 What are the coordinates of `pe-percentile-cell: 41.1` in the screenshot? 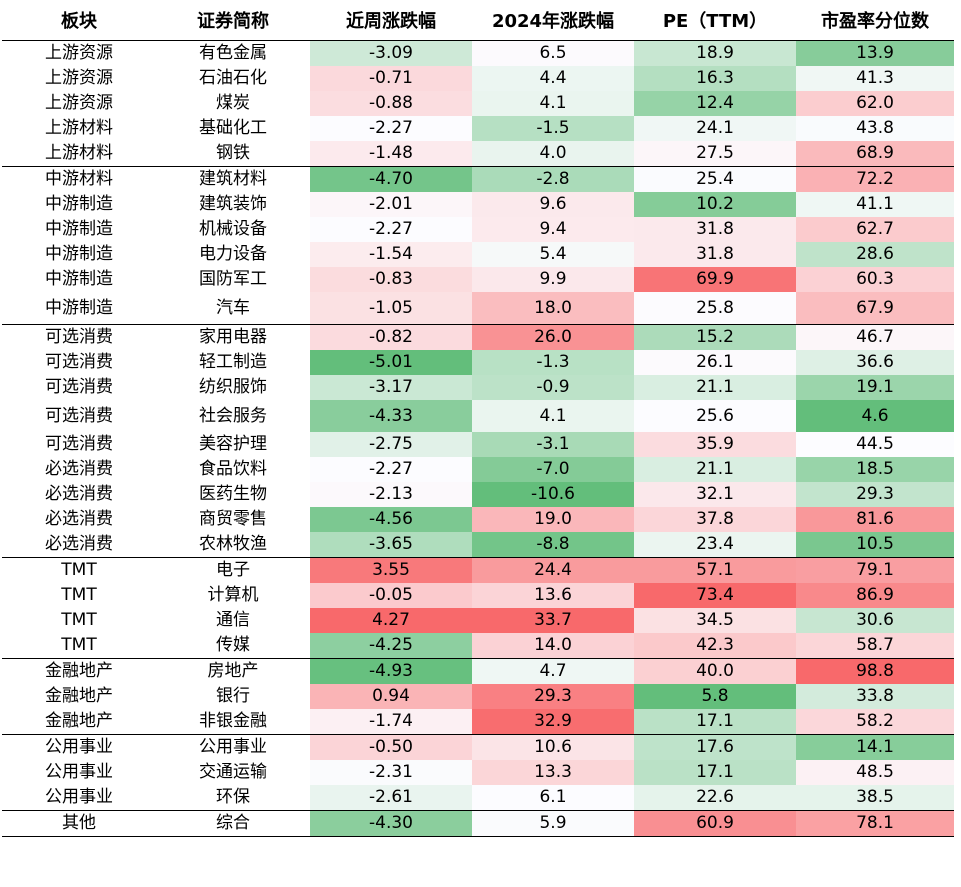 It's located at (875, 204).